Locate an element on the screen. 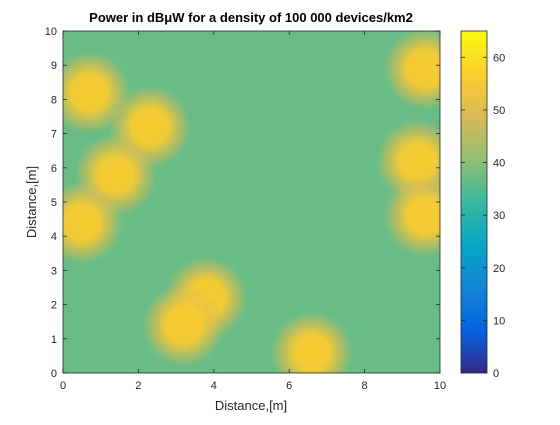 The image size is (560, 425). y-tick-label: 9 is located at coordinates (54, 66).